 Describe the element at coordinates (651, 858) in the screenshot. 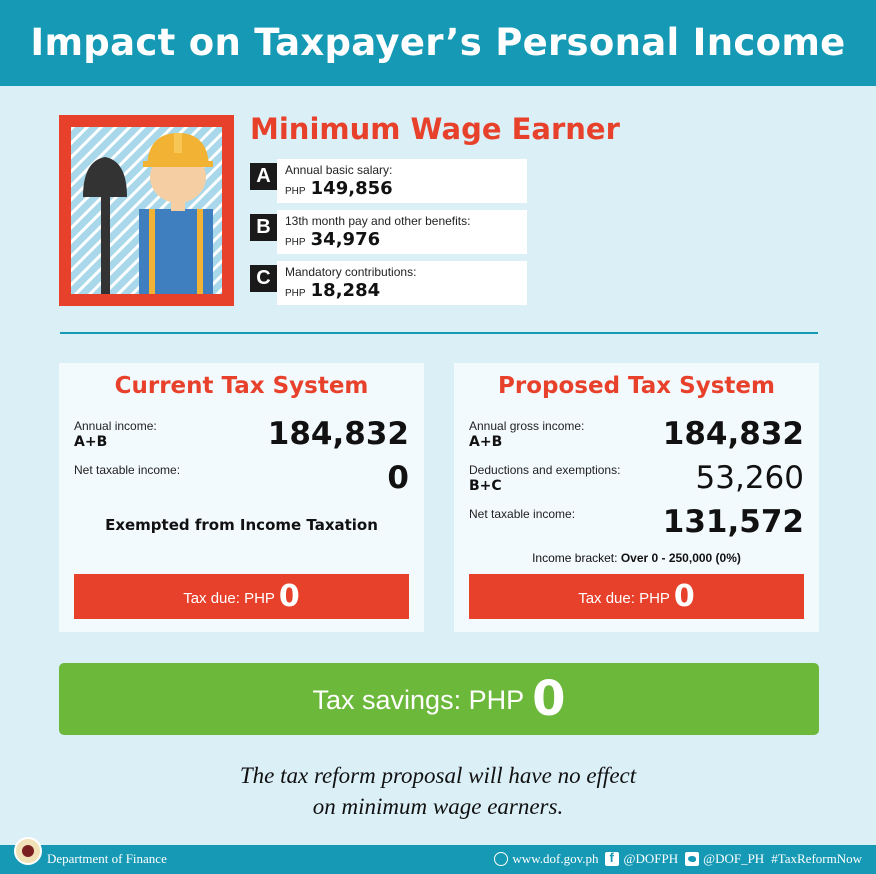

I see `facebook-text: @DOFPH` at that location.